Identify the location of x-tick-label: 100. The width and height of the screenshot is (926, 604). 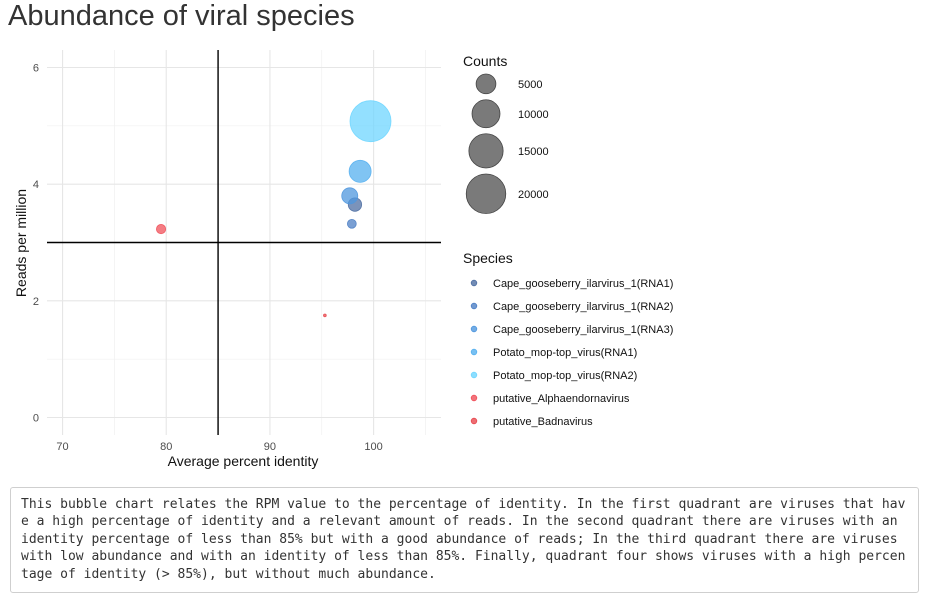
(373, 447).